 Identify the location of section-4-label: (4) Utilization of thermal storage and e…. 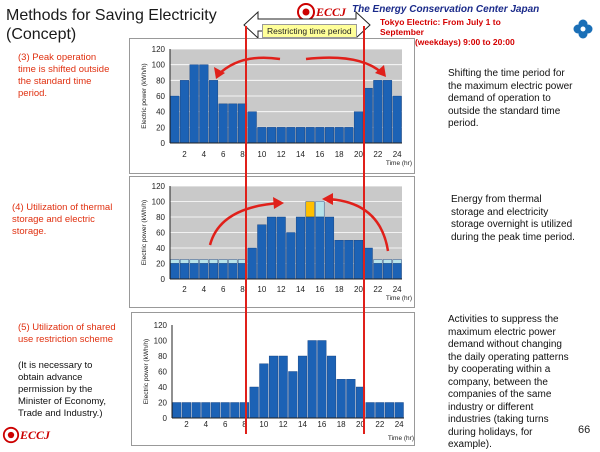
(62, 219).